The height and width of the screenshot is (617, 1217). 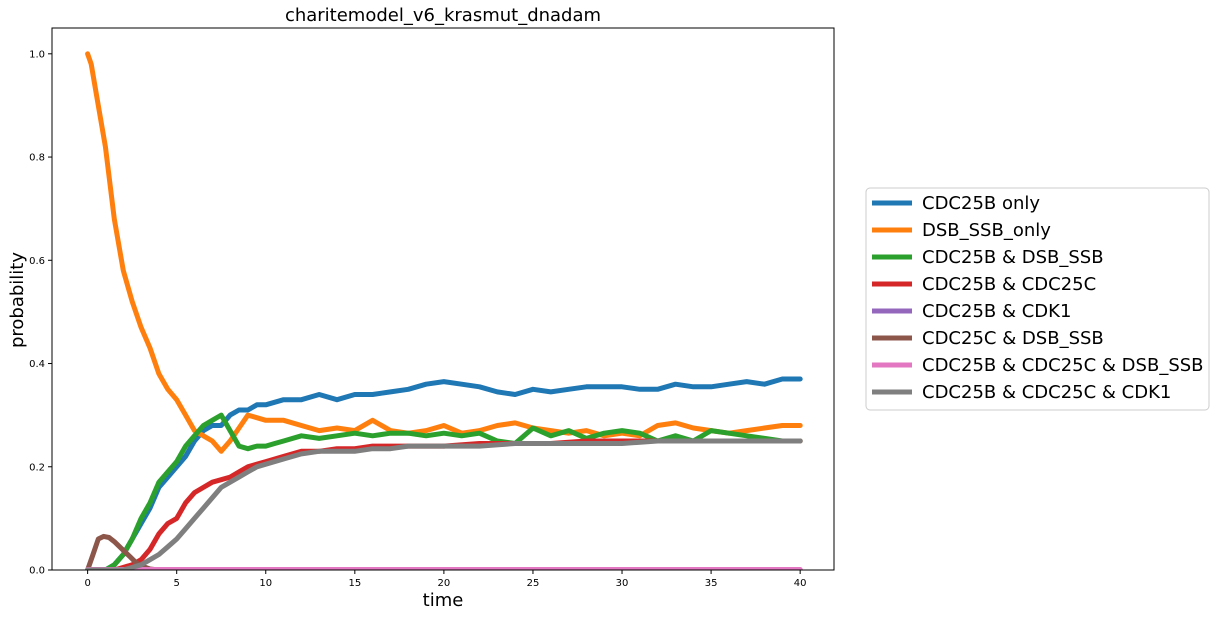 What do you see at coordinates (37, 54) in the screenshot?
I see `y-tick-label: 1.0` at bounding box center [37, 54].